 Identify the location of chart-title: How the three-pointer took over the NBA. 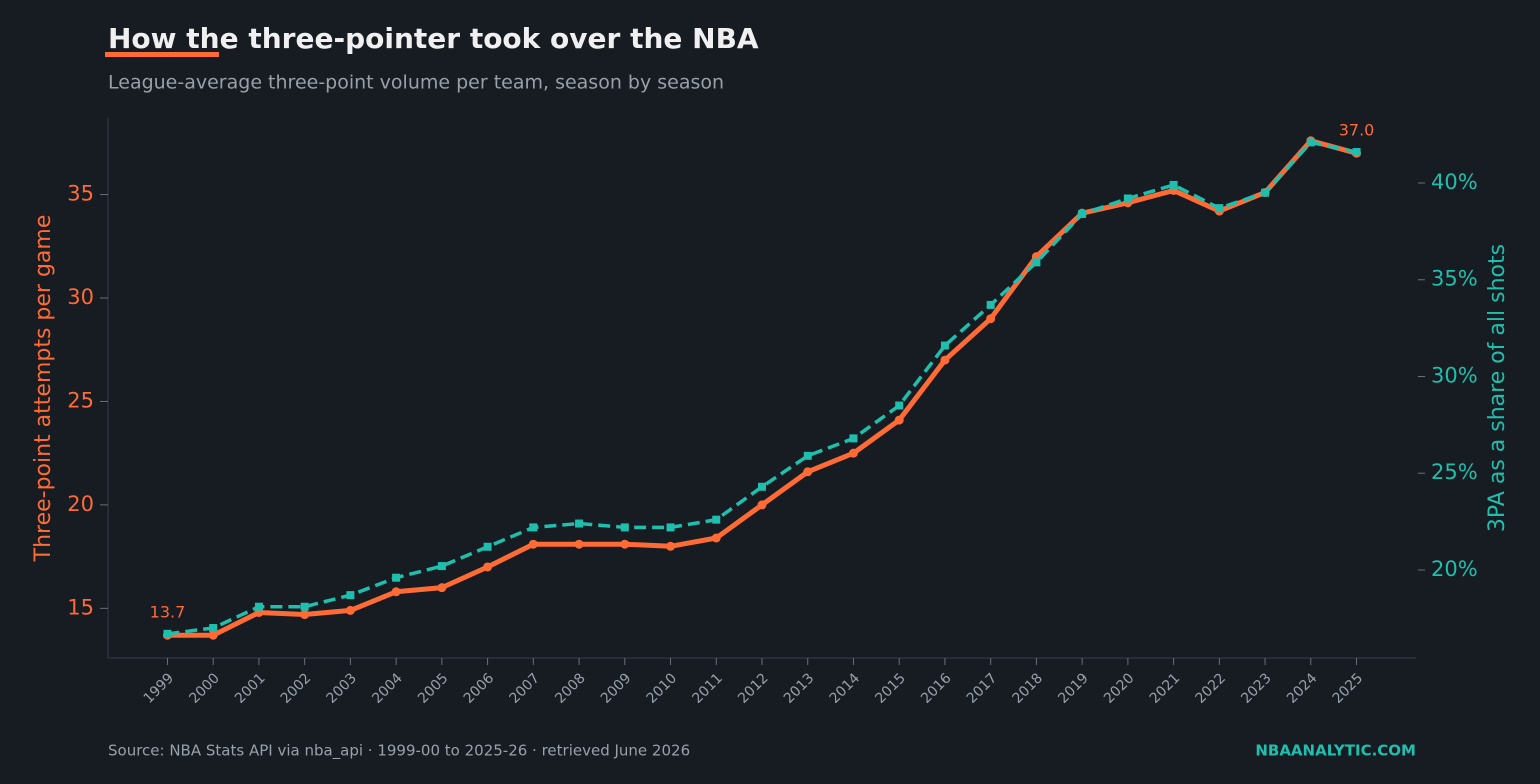
(433, 38).